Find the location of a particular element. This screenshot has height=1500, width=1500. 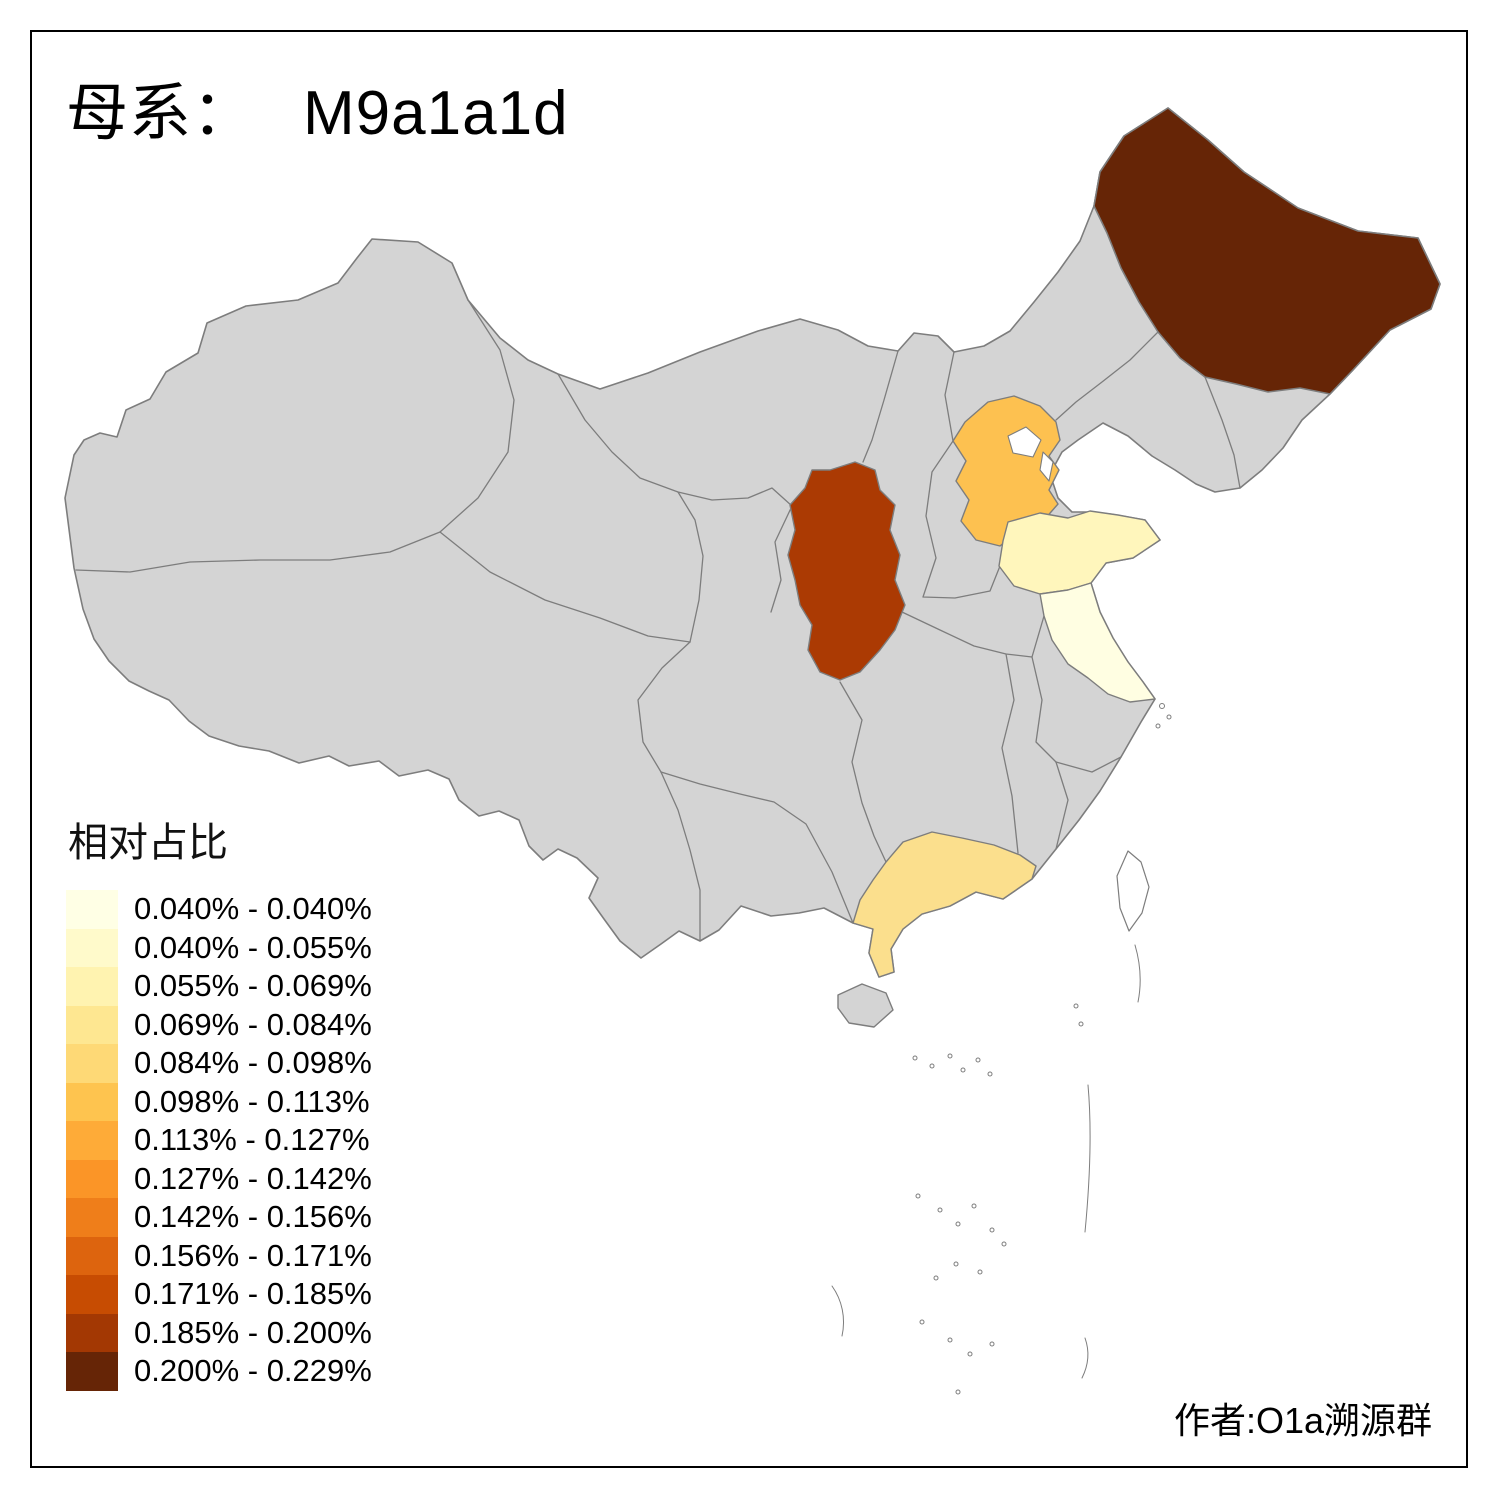

legend-item: 0.040% - 0.055% is located at coordinates (219, 947).